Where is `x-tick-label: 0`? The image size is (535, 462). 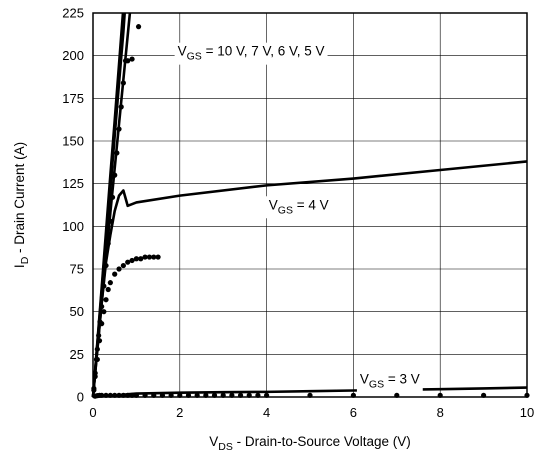
x-tick-label: 0 is located at coordinates (92, 412).